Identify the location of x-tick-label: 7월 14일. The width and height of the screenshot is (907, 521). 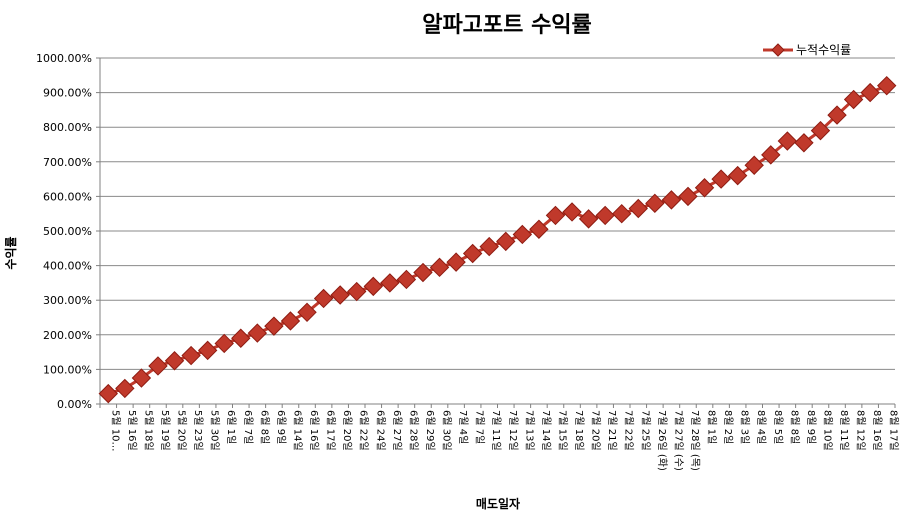
(546, 430).